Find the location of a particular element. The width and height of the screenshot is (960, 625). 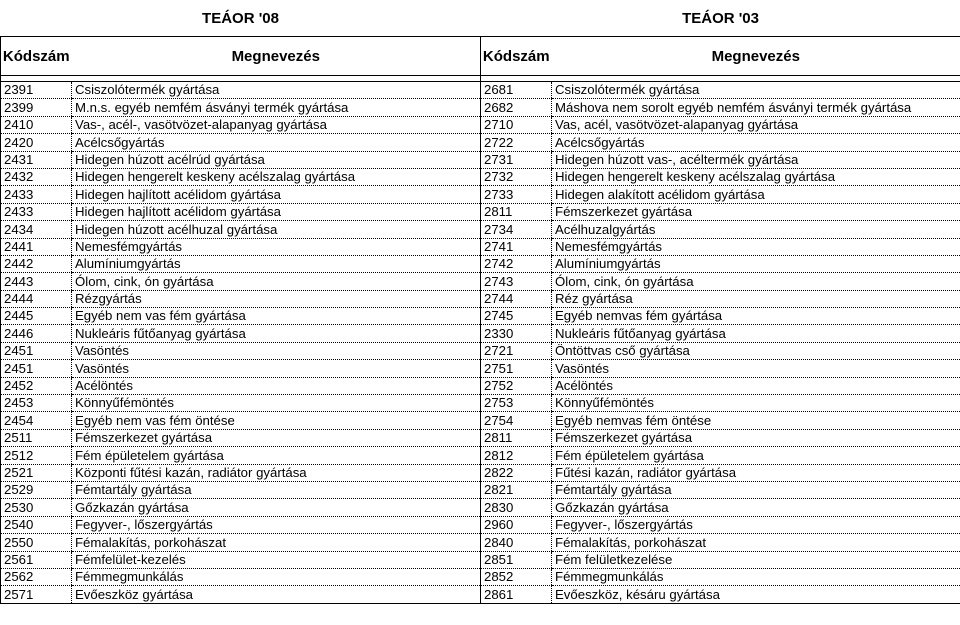

cell-code-03: 2960 is located at coordinates (516, 525).